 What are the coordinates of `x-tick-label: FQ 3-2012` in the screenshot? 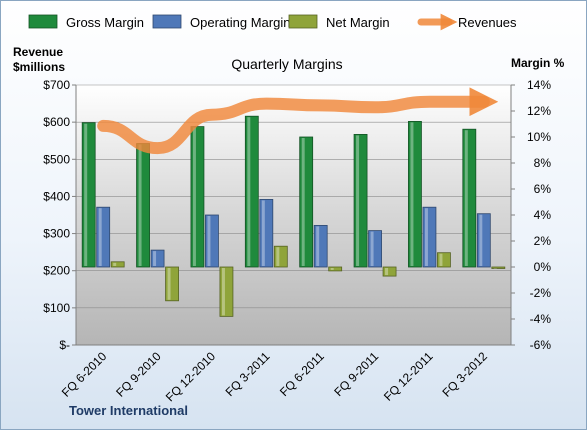 It's located at (464, 374).